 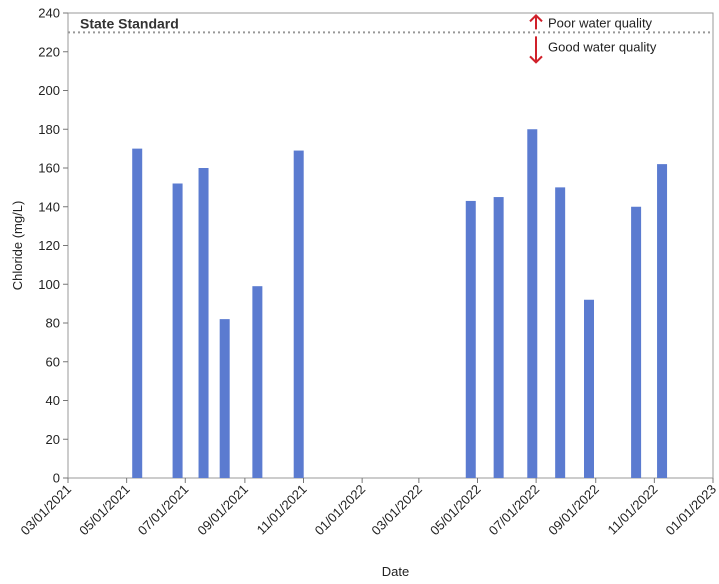 I want to click on y-tick-label: 0, so click(x=56, y=478).